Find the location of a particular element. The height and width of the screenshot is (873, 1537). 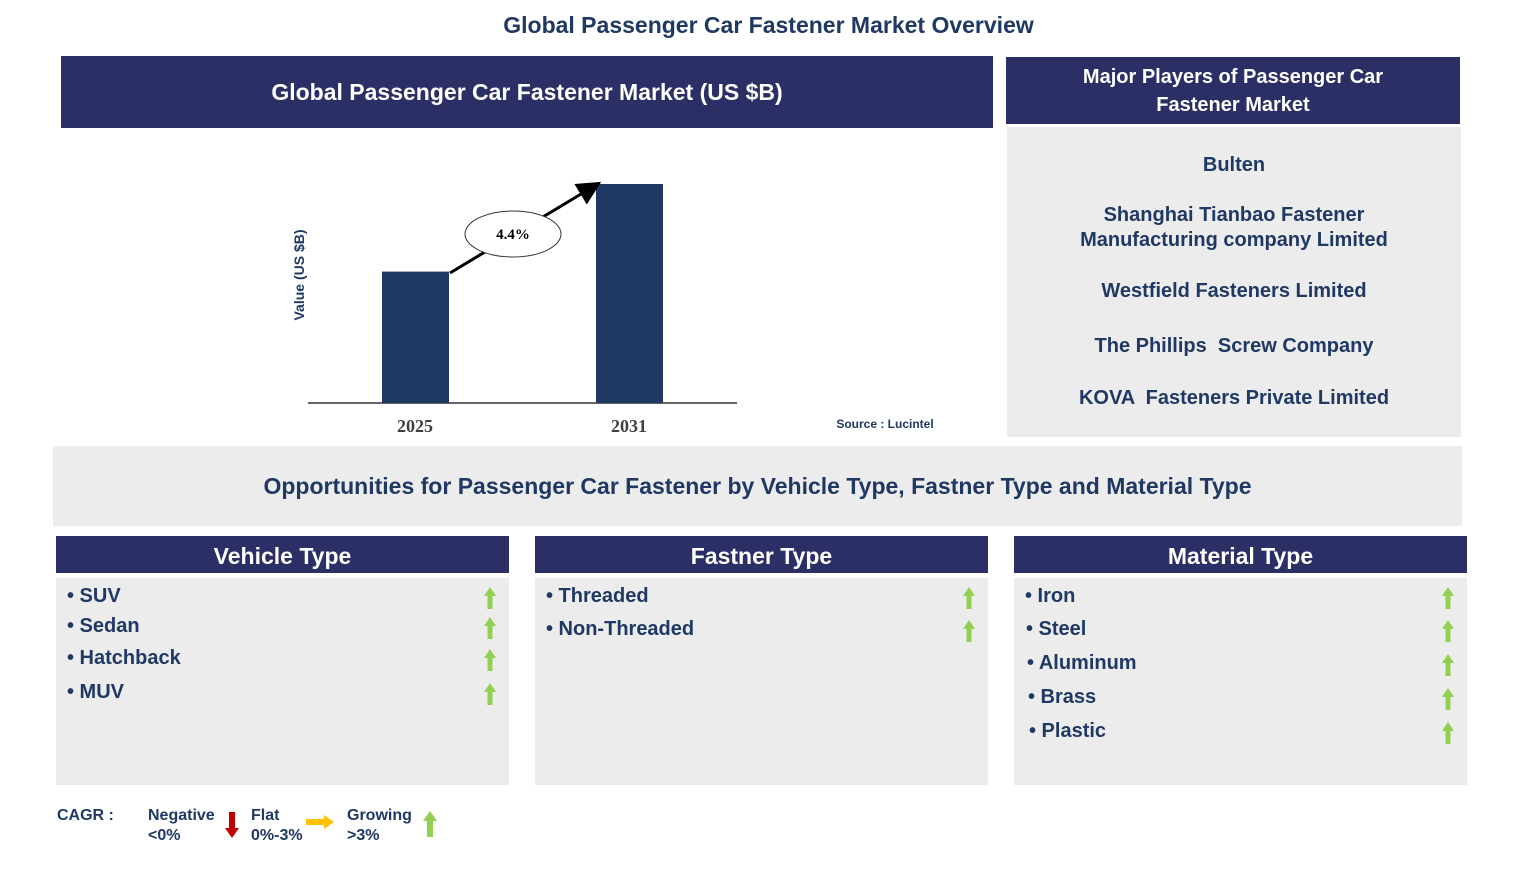

player-item: The Phillips Screw Company is located at coordinates (1234, 346).